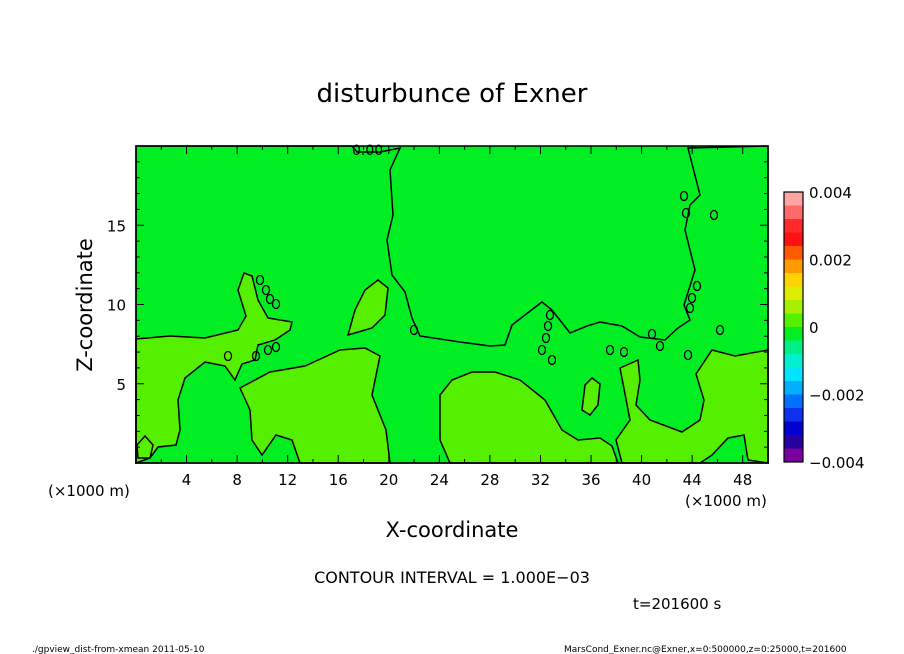 The image size is (904, 654). I want to click on region-island-b, so click(591, 396).